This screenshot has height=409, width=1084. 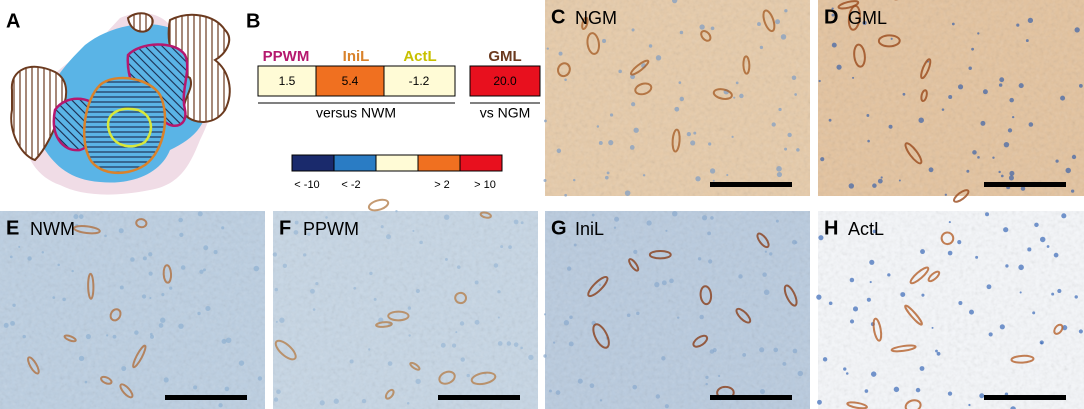 I want to click on panel-letter: E, so click(x=12, y=228).